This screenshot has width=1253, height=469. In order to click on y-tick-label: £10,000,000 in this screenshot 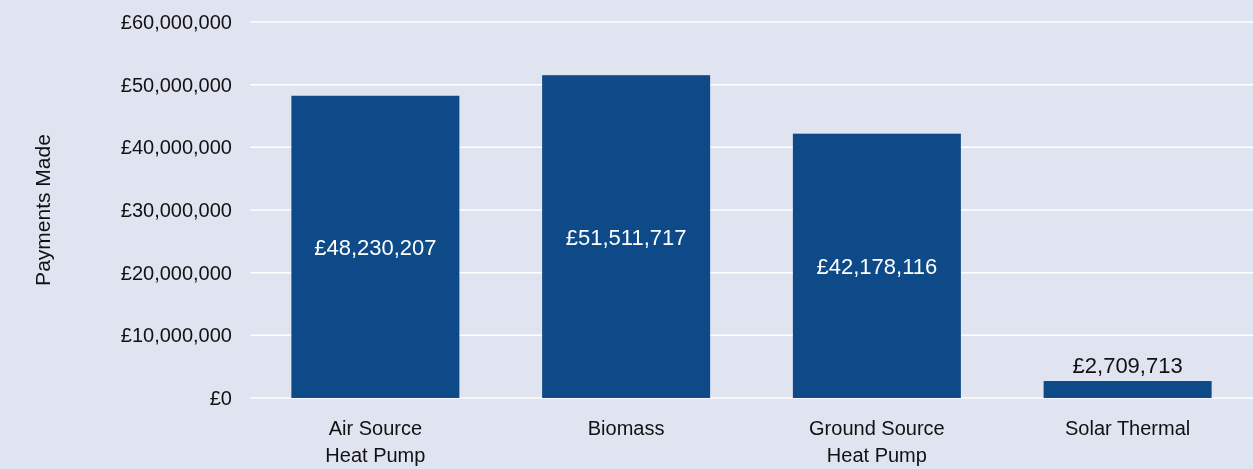, I will do `click(176, 335)`.